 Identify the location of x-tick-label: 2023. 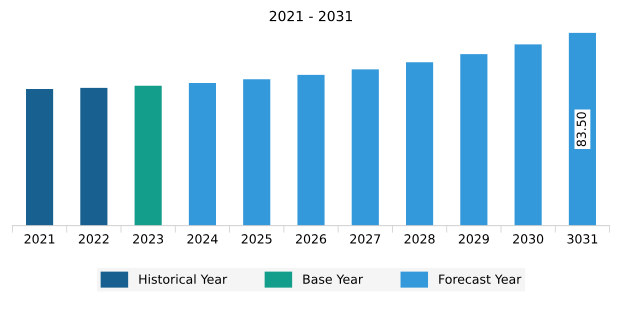
(148, 239).